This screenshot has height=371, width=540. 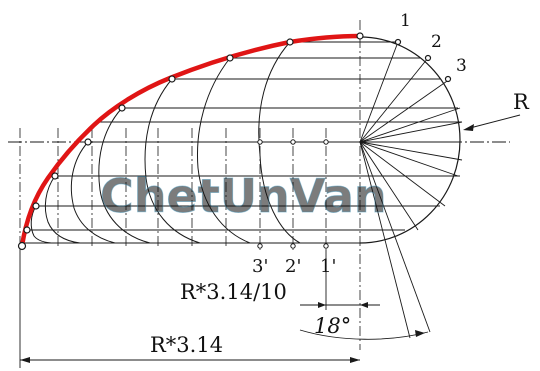 I want to click on watermark: ChetUnVan, so click(x=243, y=196).